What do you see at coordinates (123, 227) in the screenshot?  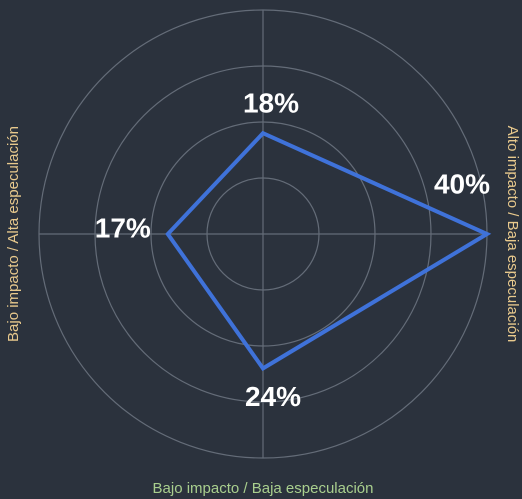 I see `value-label: 17%` at bounding box center [123, 227].